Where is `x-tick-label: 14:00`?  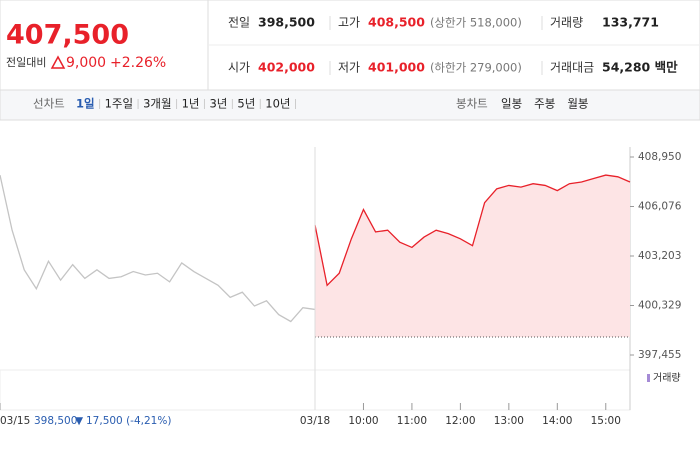
x-tick-label: 14:00 is located at coordinates (557, 421).